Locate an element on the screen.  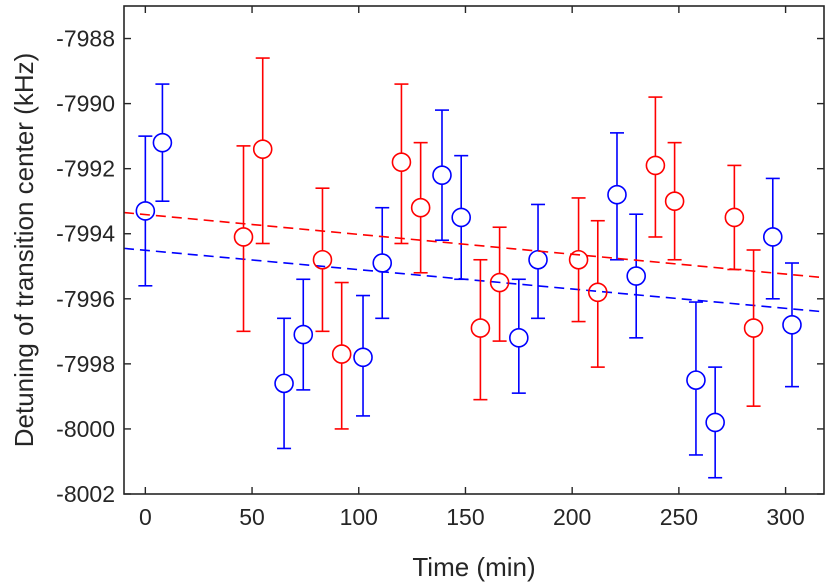
fit-line-blue is located at coordinates (474, 280).